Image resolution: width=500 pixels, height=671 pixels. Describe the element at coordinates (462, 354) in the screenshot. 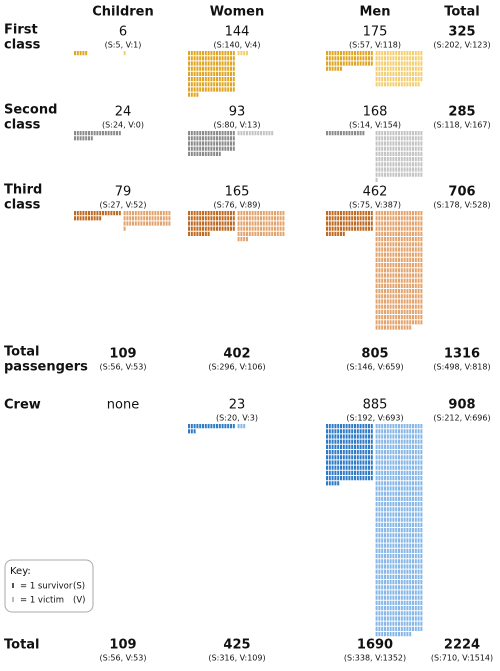

I see `cell-total: 1316` at that location.